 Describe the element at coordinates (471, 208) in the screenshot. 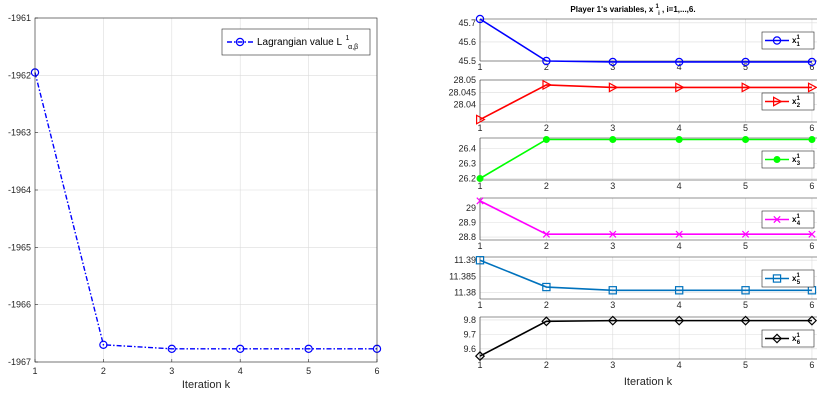

I see `y-tick-label: 29` at that location.